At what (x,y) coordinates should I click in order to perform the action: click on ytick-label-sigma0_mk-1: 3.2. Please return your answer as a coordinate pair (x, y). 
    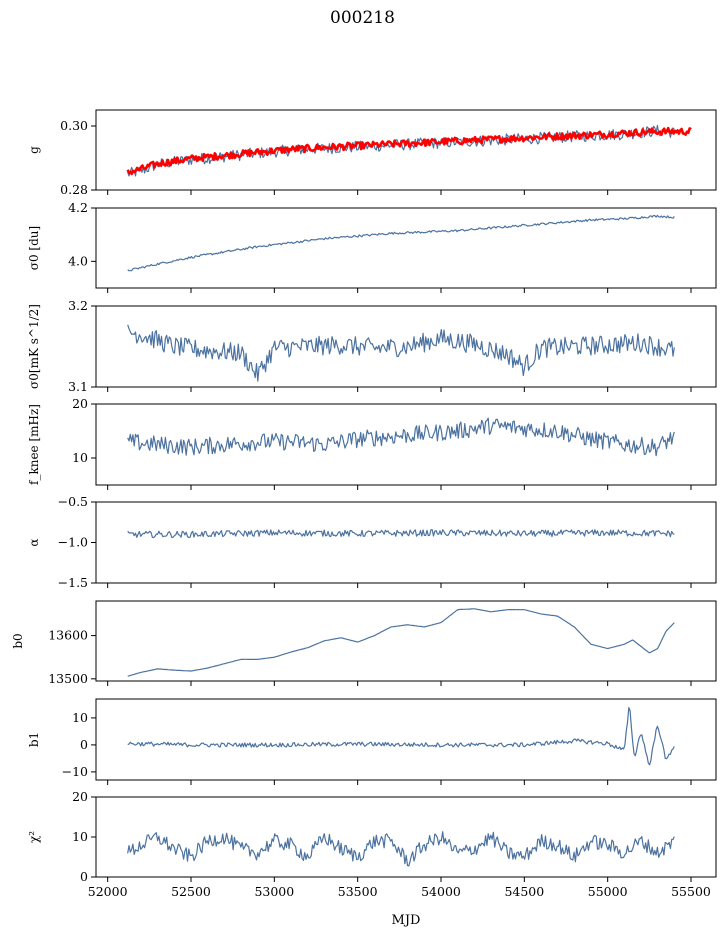
    Looking at the image, I should click on (78, 305).